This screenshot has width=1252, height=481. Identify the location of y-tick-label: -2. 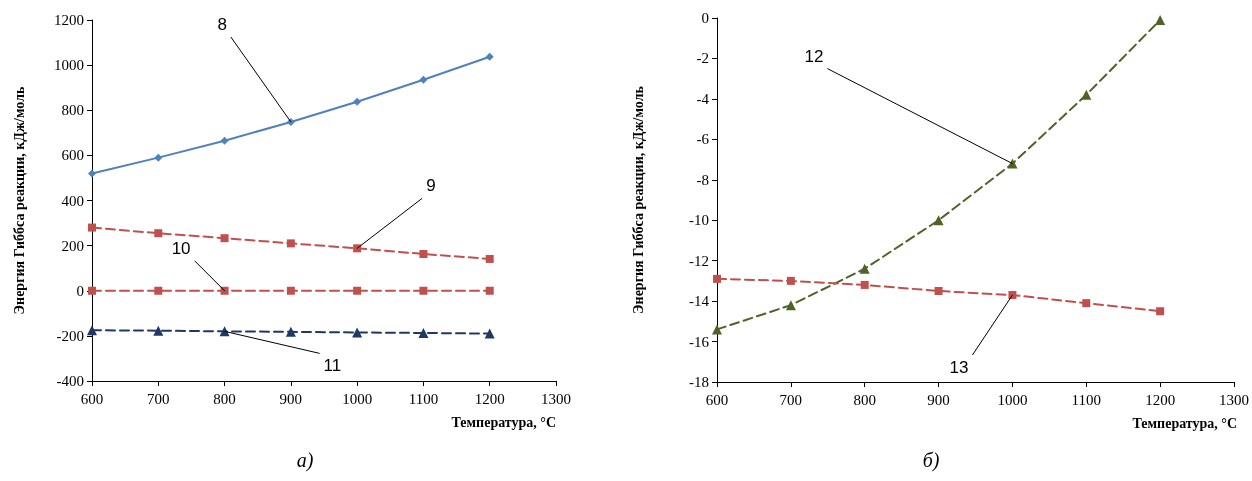
(702, 58).